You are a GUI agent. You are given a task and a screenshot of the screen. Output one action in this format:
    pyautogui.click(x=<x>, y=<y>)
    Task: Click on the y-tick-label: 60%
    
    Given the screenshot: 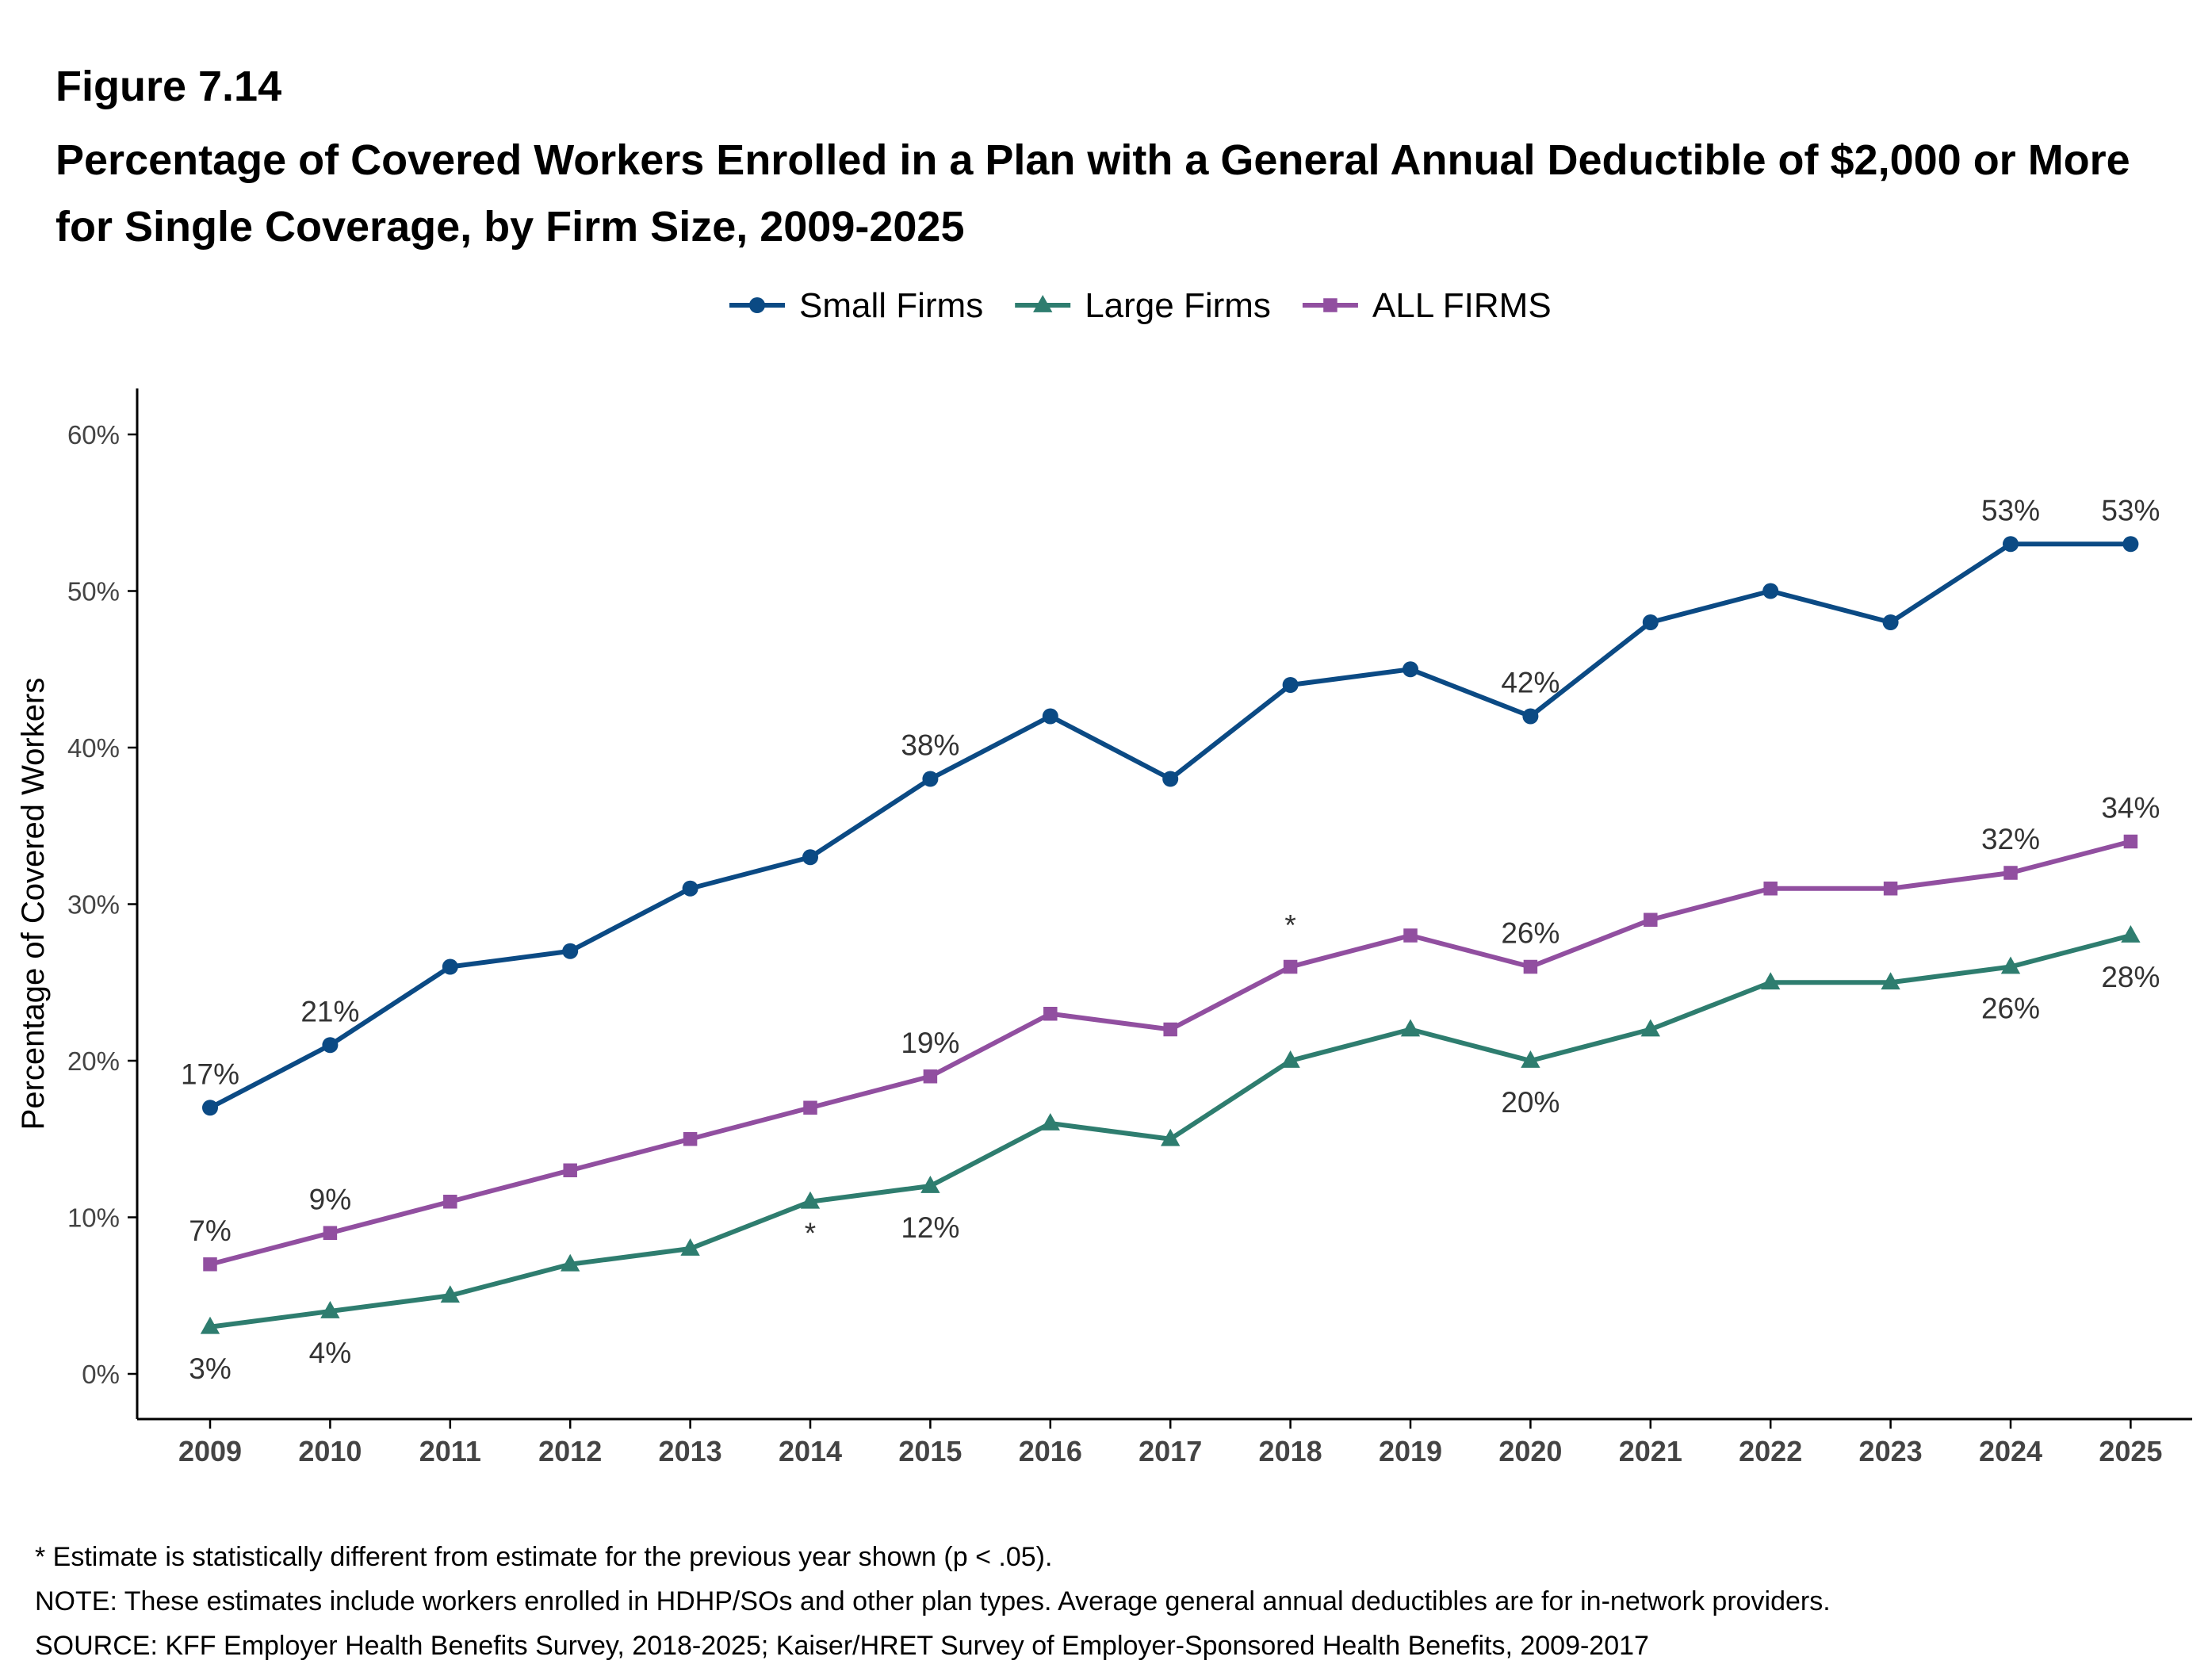 What is the action you would take?
    pyautogui.click(x=93, y=435)
    